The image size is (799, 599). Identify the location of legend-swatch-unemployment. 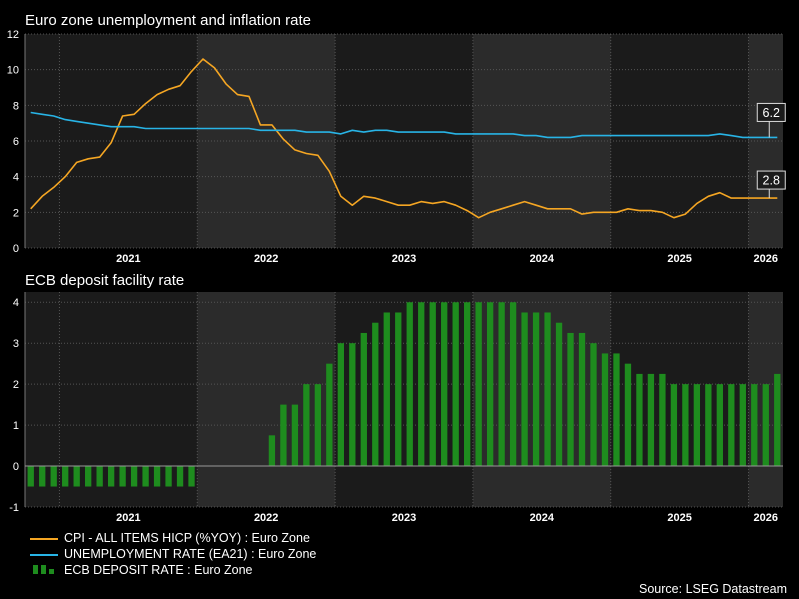
(44, 555).